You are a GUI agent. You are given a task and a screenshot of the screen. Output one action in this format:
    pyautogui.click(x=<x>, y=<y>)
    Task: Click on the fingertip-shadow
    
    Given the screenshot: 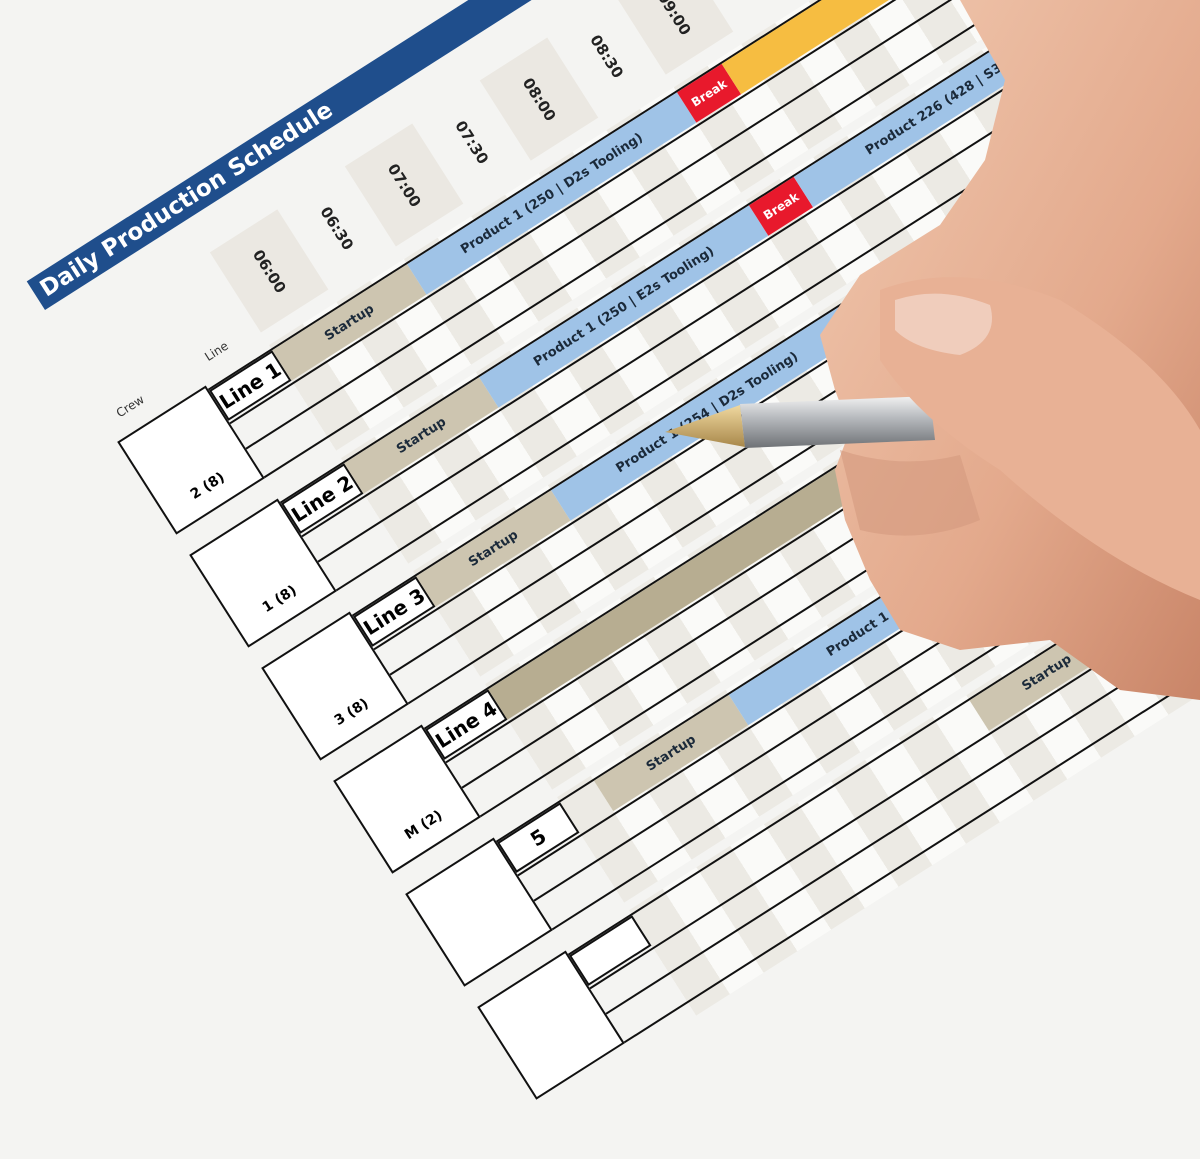 What is the action you would take?
    pyautogui.click(x=910, y=493)
    